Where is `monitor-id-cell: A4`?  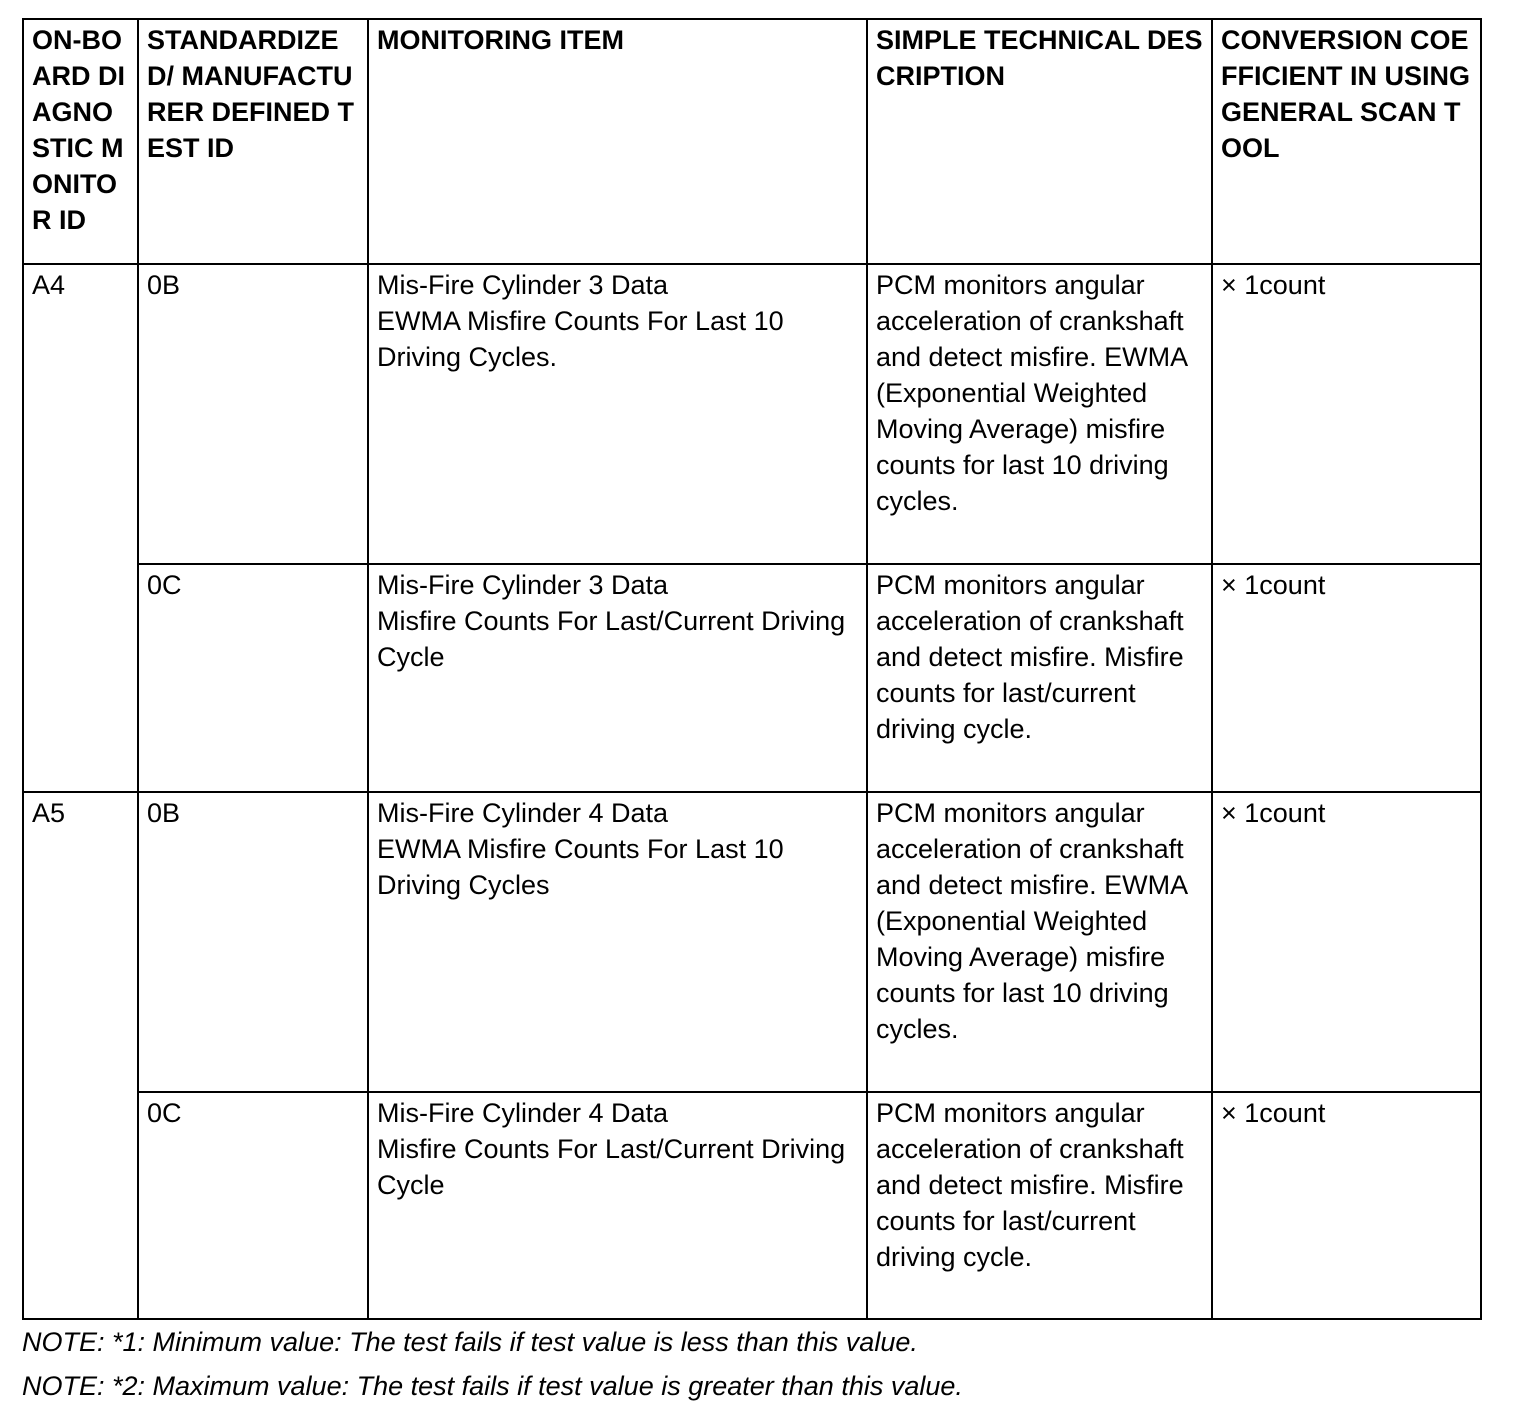 monitor-id-cell: A4 is located at coordinates (80, 528).